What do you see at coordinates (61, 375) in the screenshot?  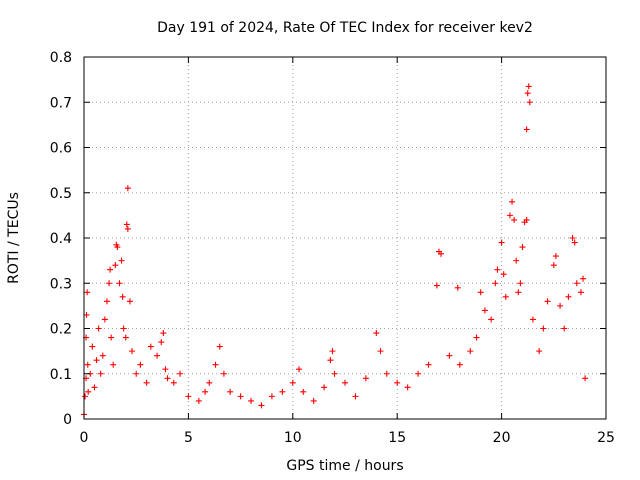 I see `y-tick-label: 0.1` at bounding box center [61, 375].